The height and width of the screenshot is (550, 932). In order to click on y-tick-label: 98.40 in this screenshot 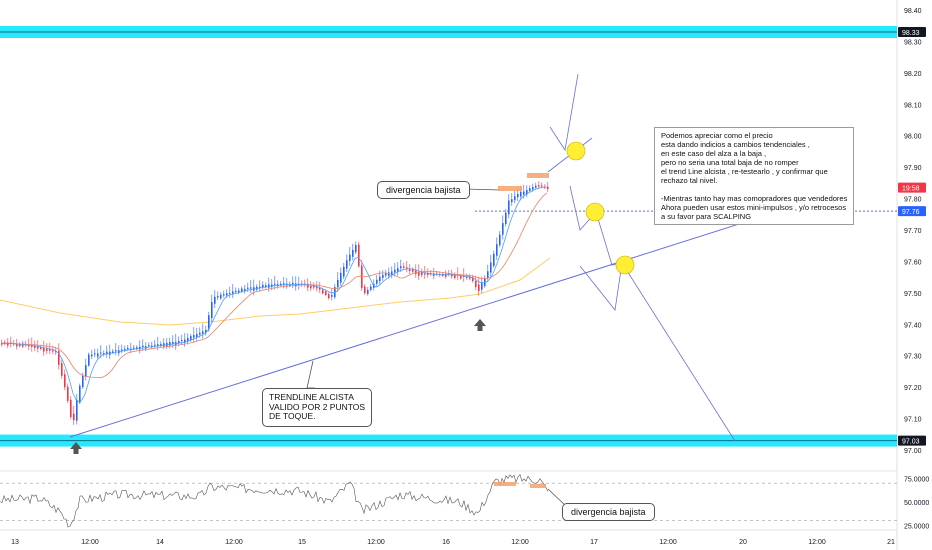, I will do `click(913, 11)`.